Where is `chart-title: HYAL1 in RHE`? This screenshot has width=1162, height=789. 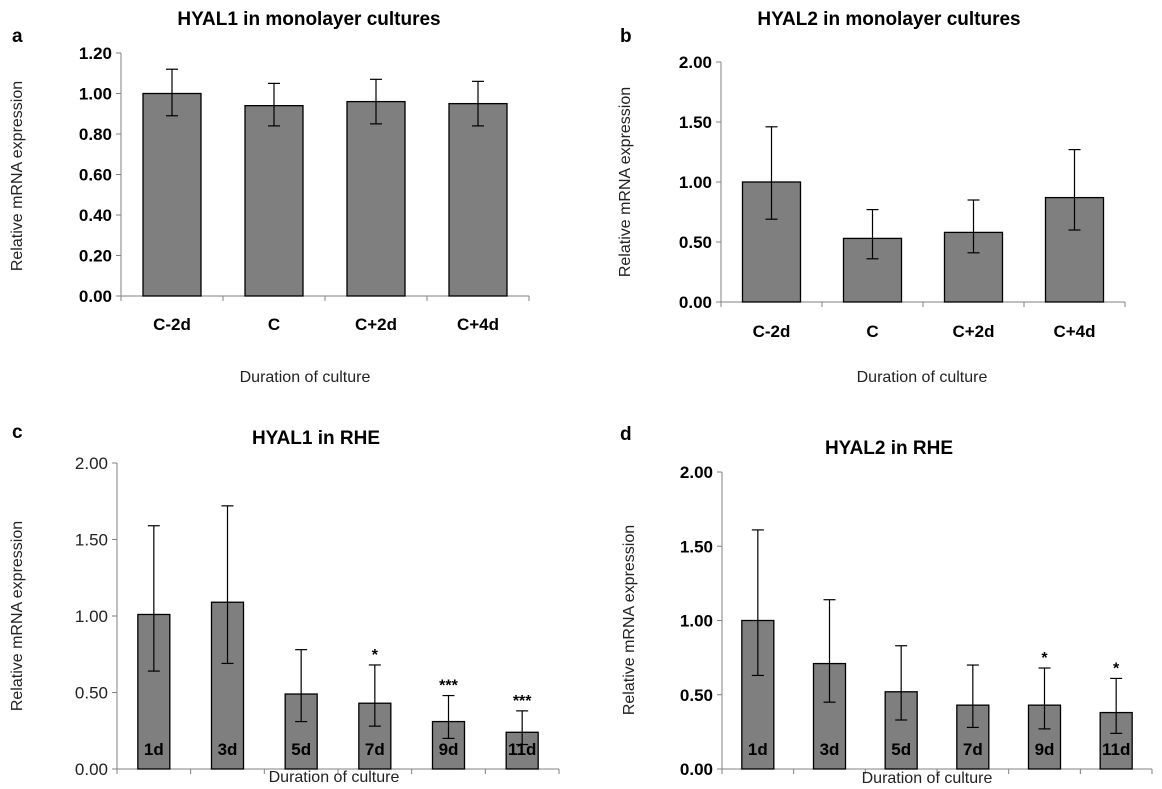
chart-title: HYAL1 in RHE is located at coordinates (316, 438).